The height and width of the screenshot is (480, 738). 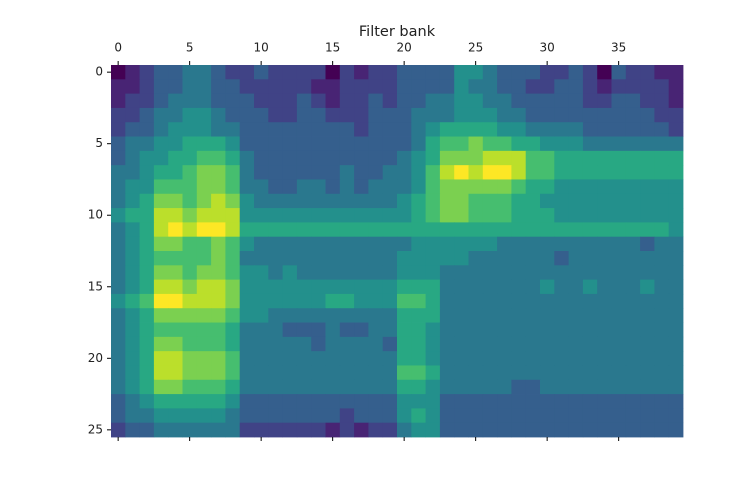 I want to click on x-tick-label: 10, so click(x=261, y=48).